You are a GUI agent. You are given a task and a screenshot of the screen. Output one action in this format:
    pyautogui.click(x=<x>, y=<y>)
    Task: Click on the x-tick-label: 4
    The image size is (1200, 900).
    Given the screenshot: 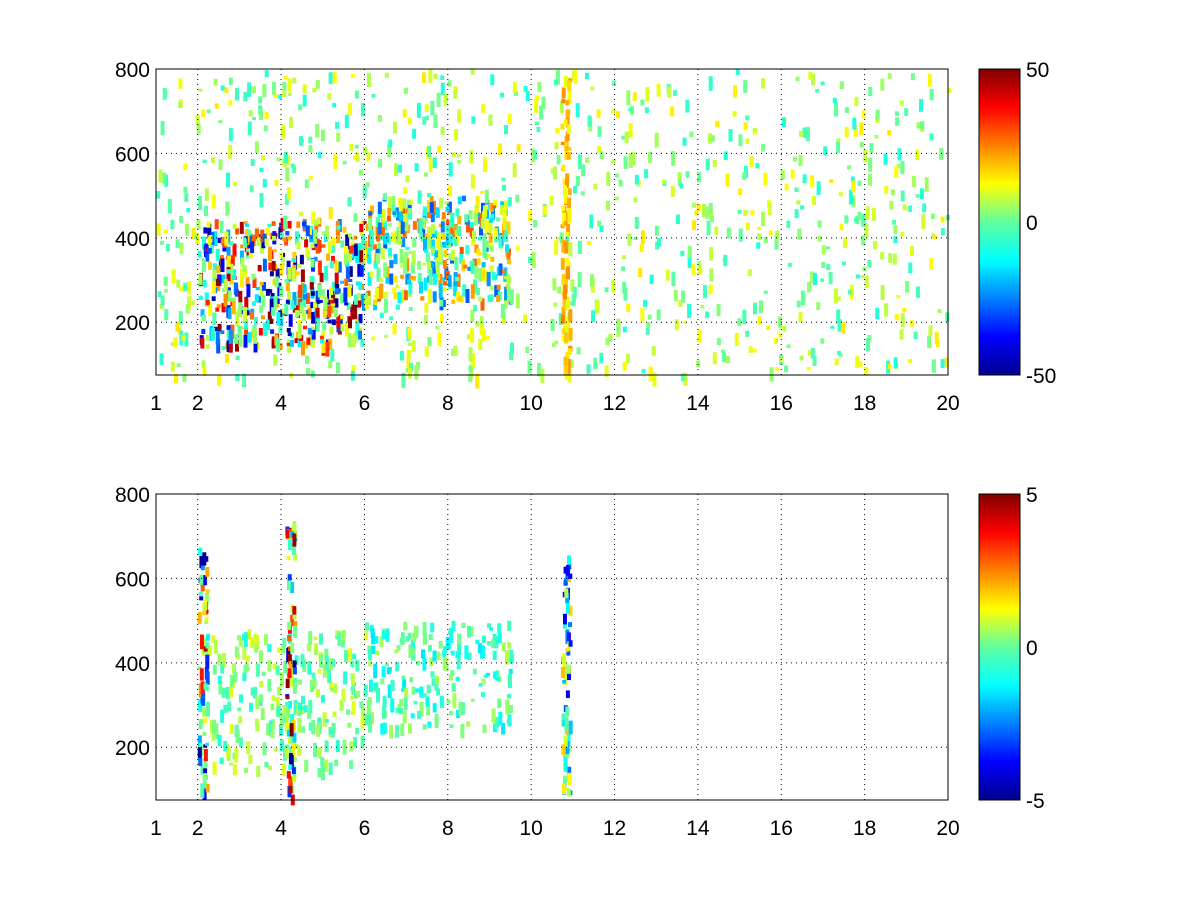 What is the action you would take?
    pyautogui.click(x=281, y=403)
    